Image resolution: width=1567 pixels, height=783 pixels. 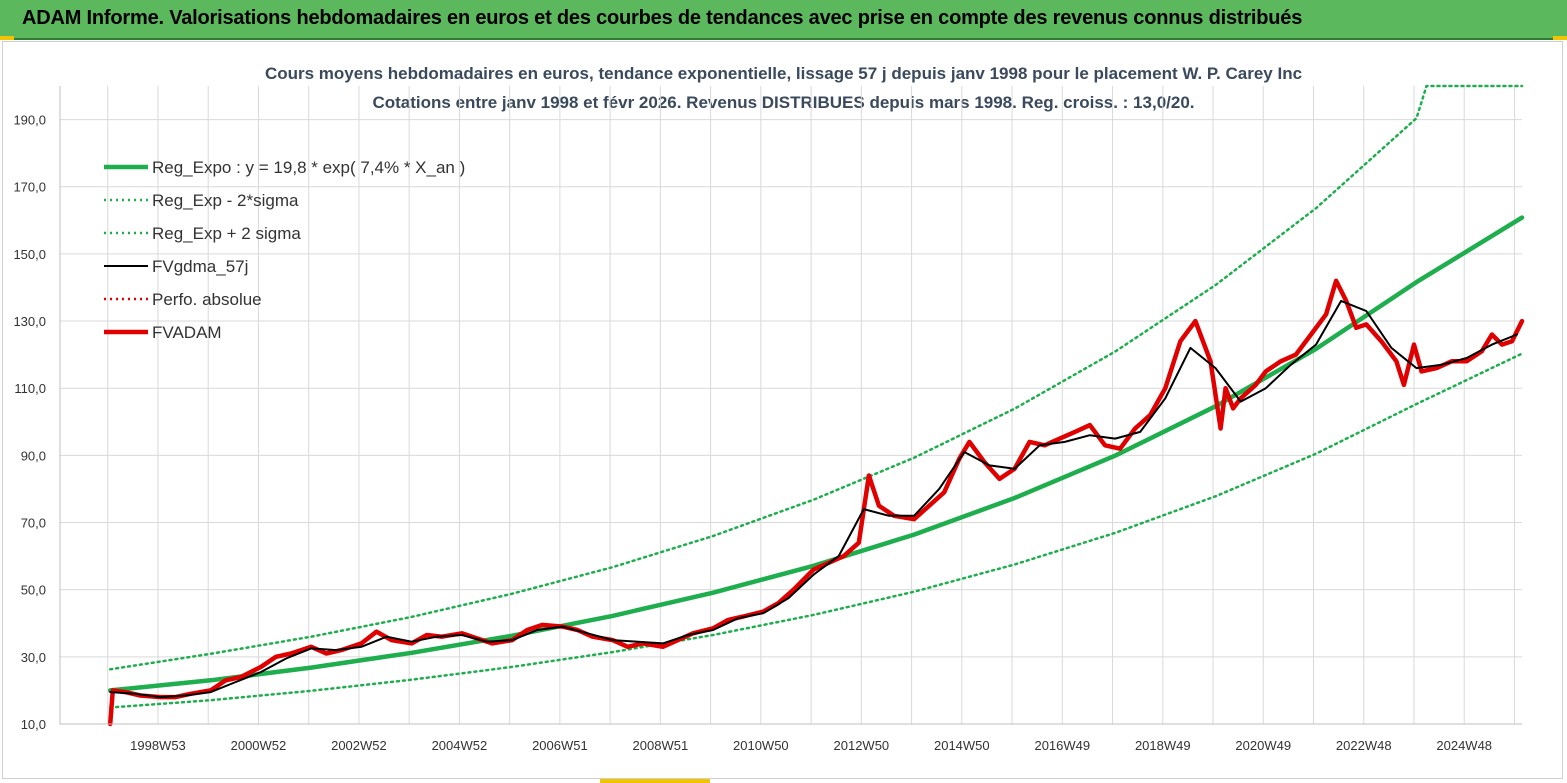 I want to click on y-tick-label: 50,0, so click(x=33, y=590).